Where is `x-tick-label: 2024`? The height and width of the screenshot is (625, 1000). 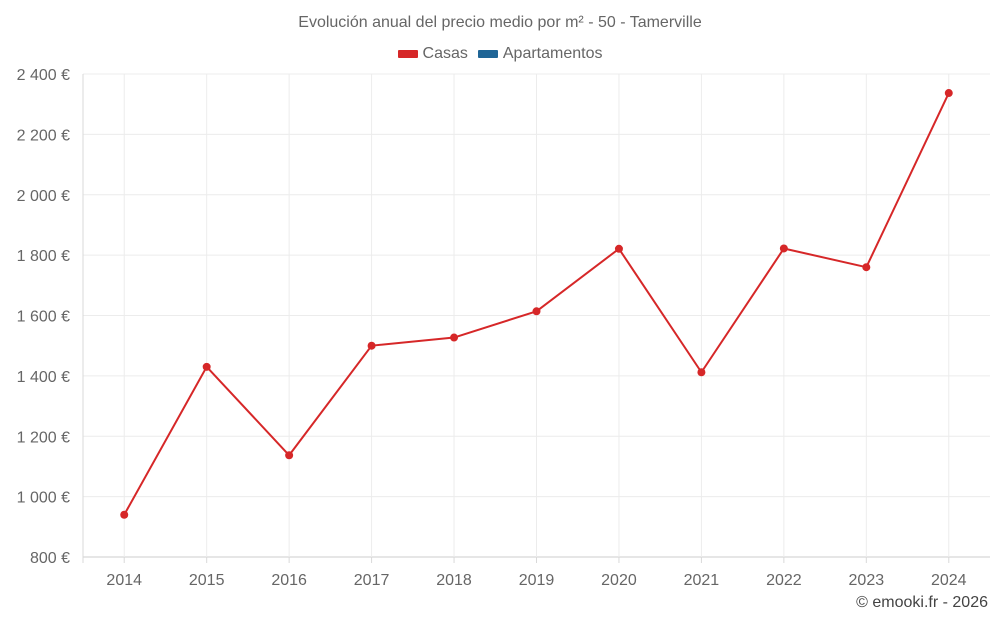
x-tick-label: 2024 is located at coordinates (949, 580).